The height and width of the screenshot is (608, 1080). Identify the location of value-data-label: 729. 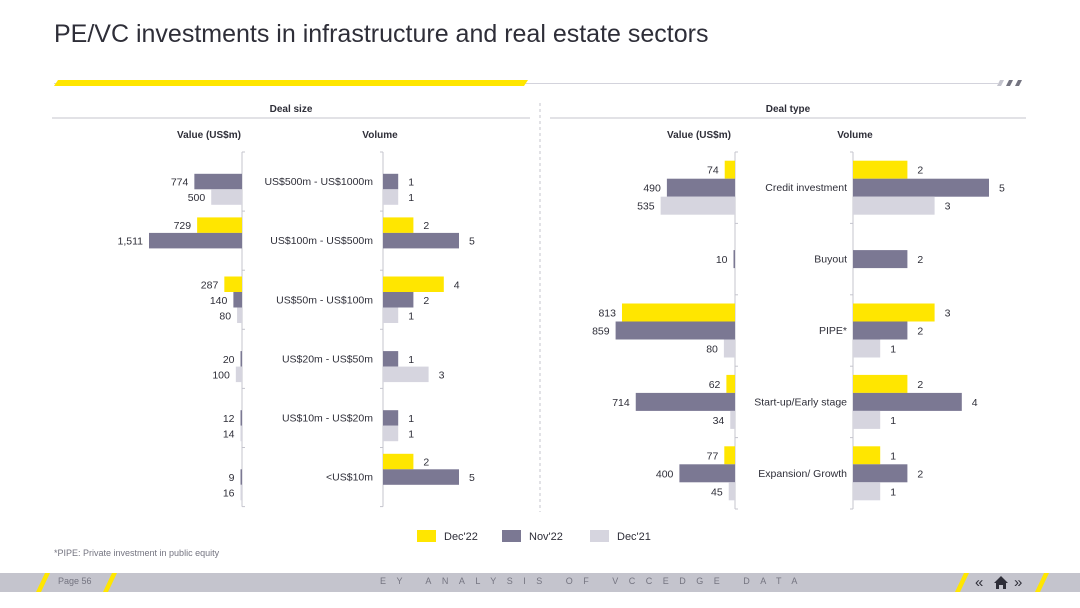
(183, 226).